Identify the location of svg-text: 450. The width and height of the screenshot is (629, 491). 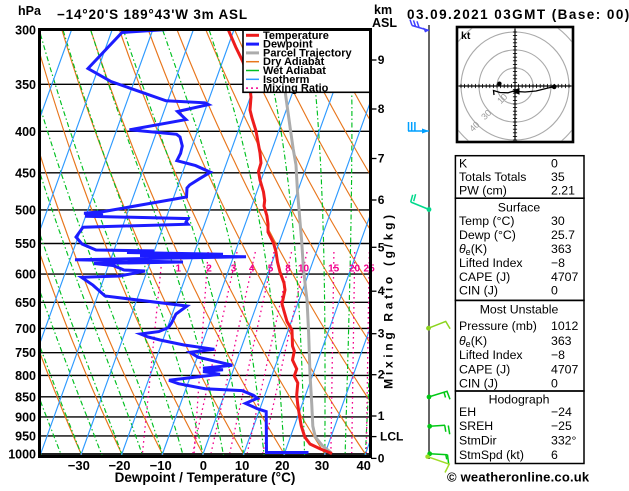
(25, 173).